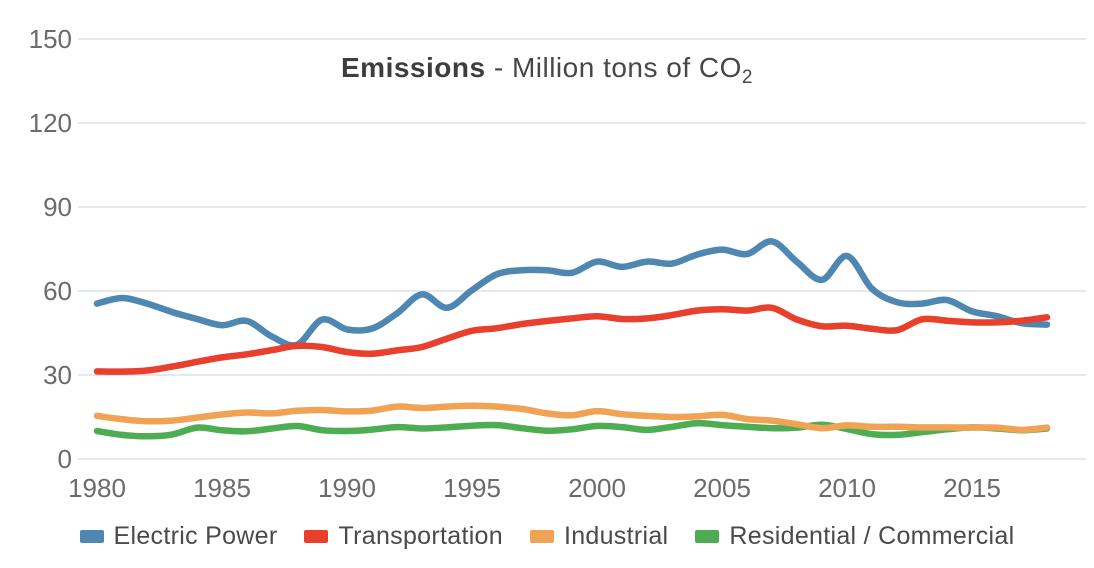  What do you see at coordinates (616, 536) in the screenshot?
I see `legend-label: Industrial` at bounding box center [616, 536].